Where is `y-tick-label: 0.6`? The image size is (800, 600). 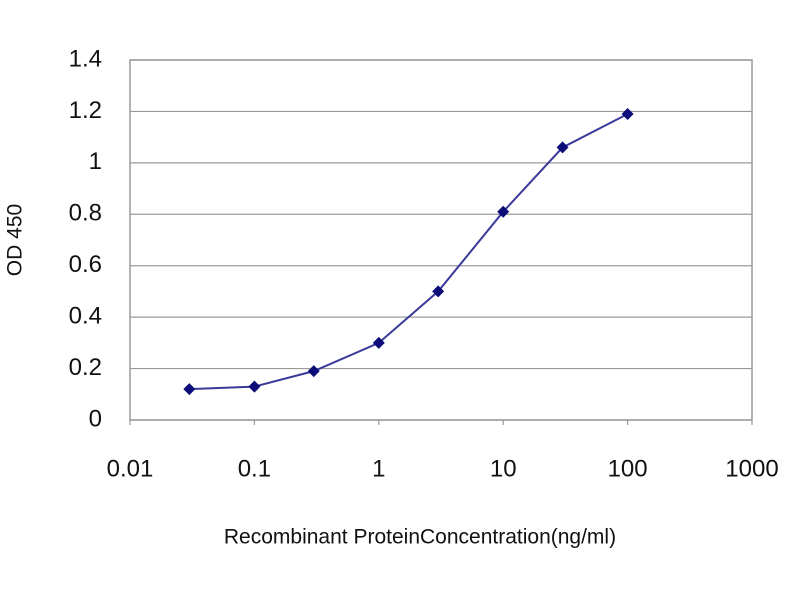
y-tick-label: 0.6 is located at coordinates (85, 264).